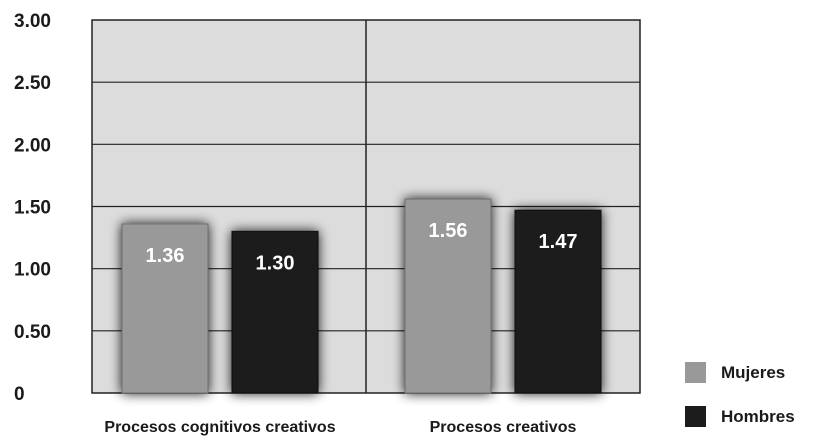 This screenshot has width=828, height=437. I want to click on legend-label-mujeres: Mujeres, so click(753, 372).